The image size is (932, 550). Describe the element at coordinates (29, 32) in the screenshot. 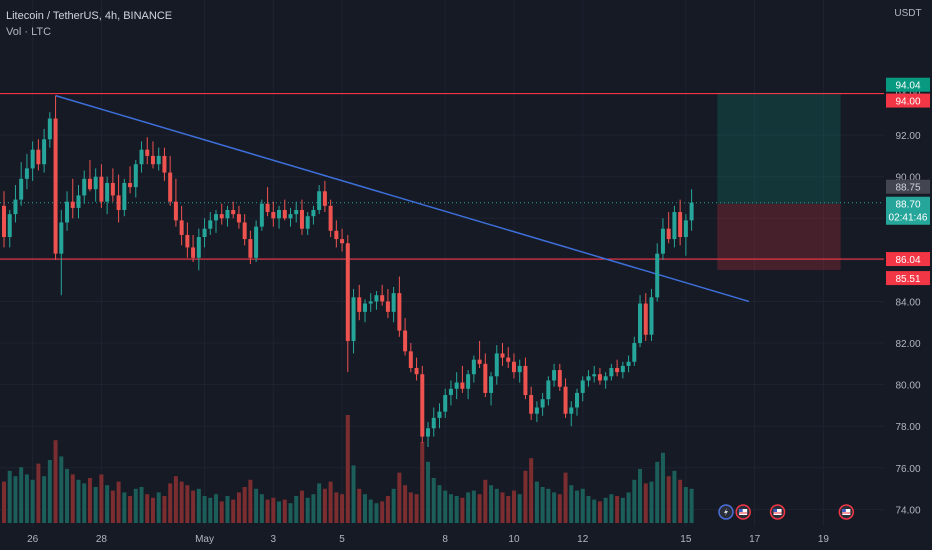

I see `volume-legend: Vol · LTC` at that location.